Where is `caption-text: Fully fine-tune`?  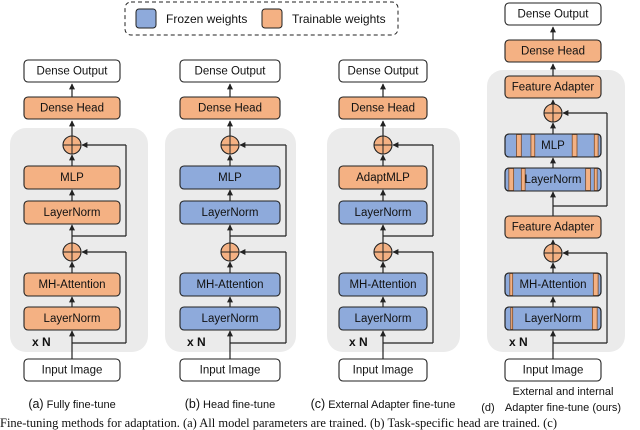
caption-text: Fully fine-tune is located at coordinates (81, 405).